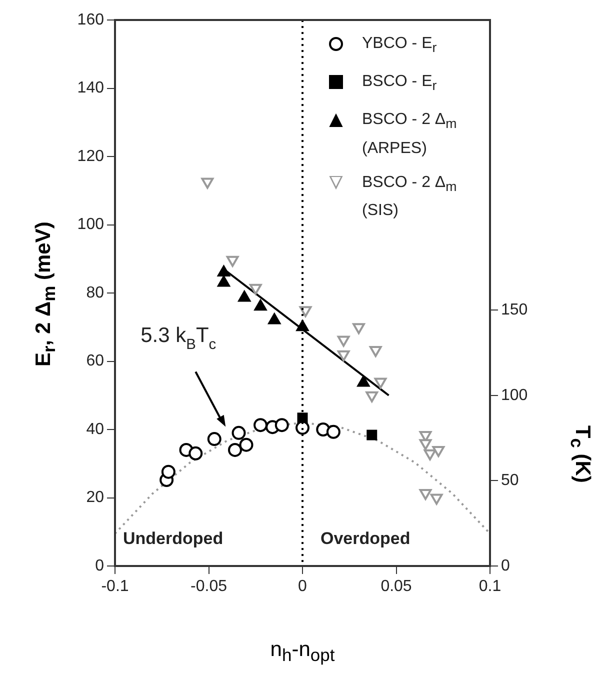  I want to click on y2-tick-label: 0, so click(505, 565).